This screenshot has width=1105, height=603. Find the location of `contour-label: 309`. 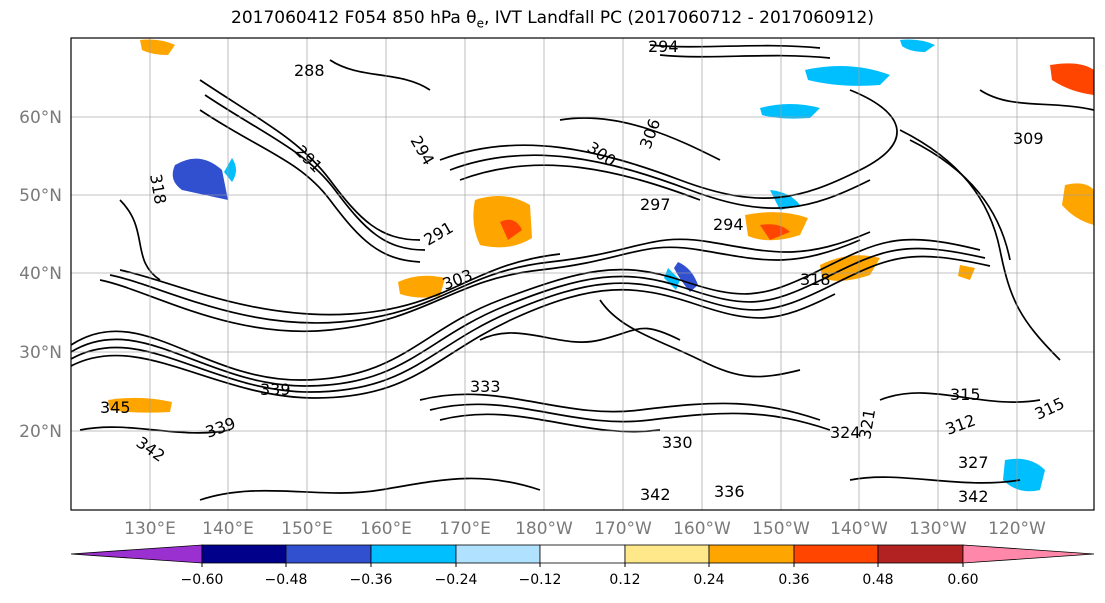

contour-label: 309 is located at coordinates (1028, 138).